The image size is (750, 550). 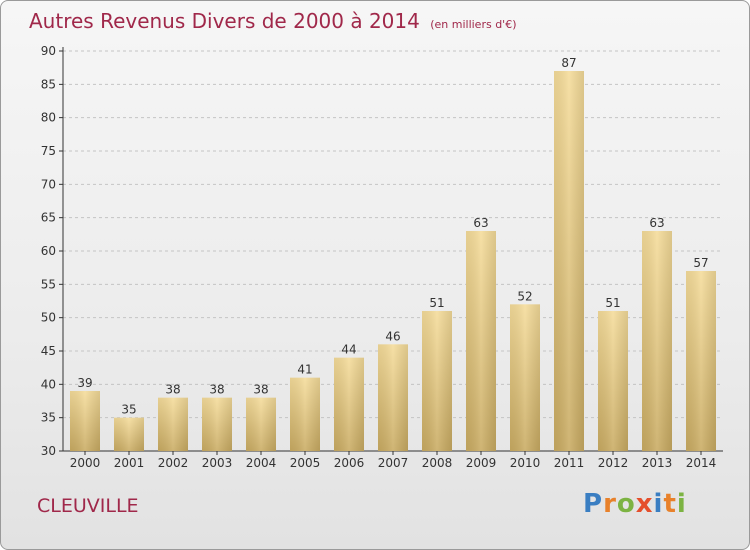 I want to click on y-tick-label: 30, so click(x=48, y=451).